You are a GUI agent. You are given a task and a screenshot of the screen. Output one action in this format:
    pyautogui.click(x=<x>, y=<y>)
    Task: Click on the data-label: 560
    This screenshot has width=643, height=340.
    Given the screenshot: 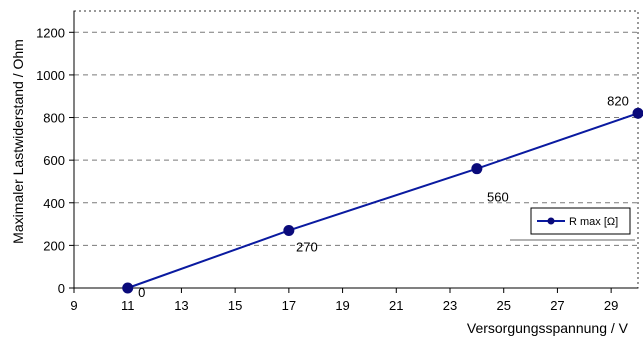 What is the action you would take?
    pyautogui.click(x=498, y=197)
    